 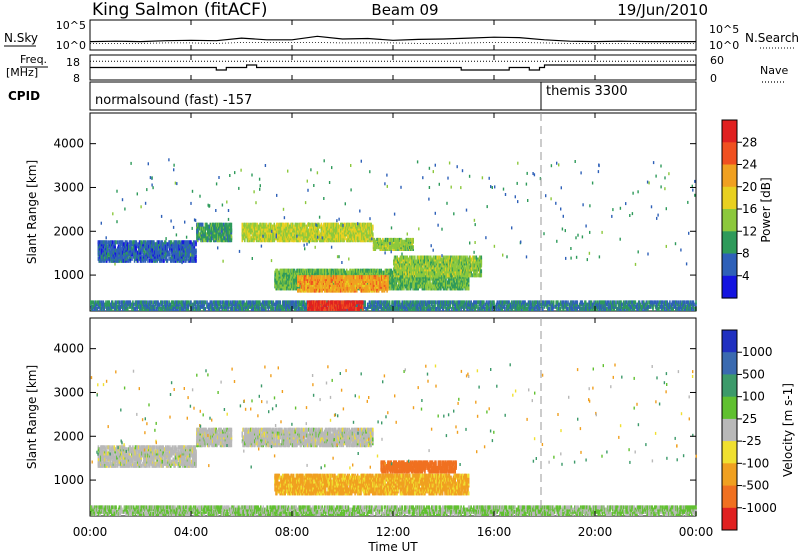 What do you see at coordinates (76, 78) in the screenshot?
I see `freq-tick-bottom: 8` at bounding box center [76, 78].